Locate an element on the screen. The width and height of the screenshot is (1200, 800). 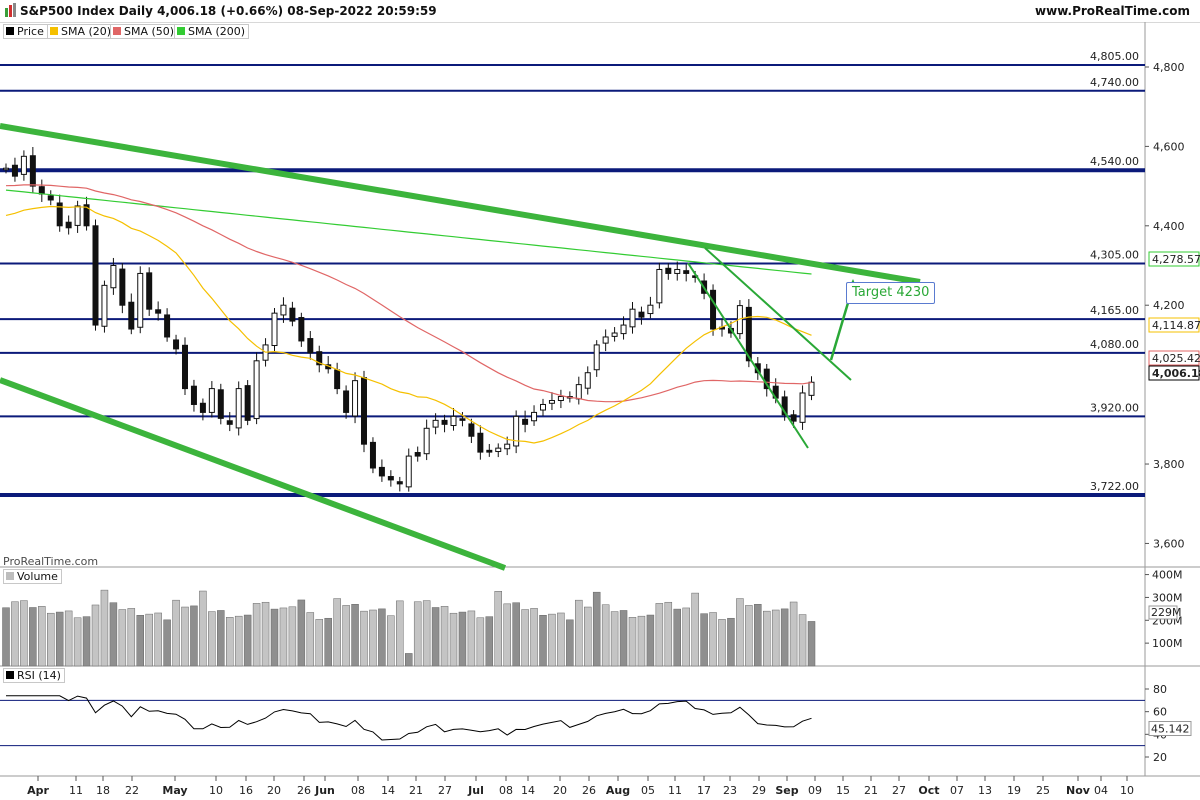
legend-sma50: SMA (50) is located at coordinates (144, 31).